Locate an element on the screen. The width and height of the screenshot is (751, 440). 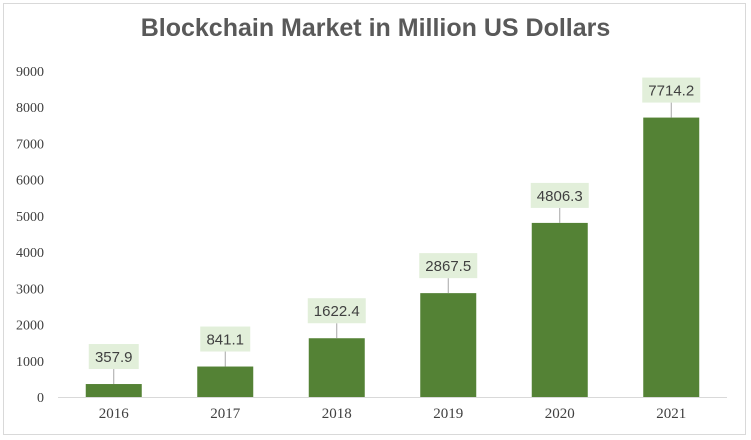
data-label: 1622.4 is located at coordinates (337, 311).